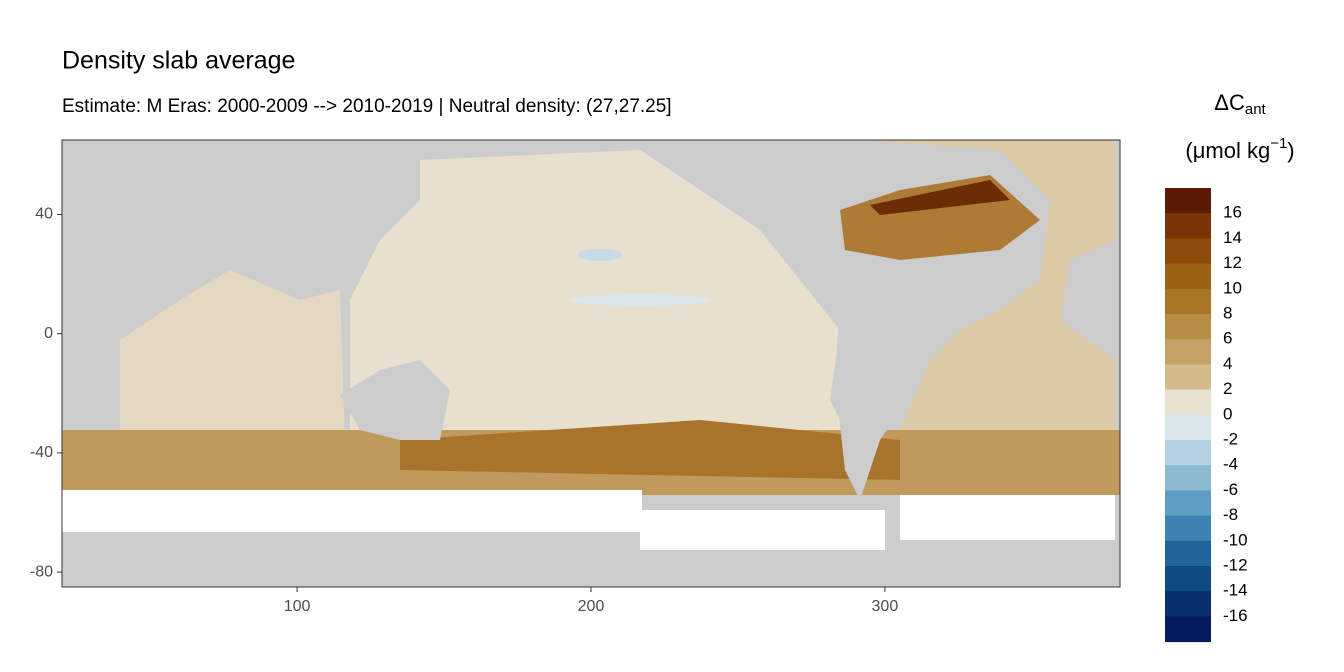 The image size is (1344, 672). Describe the element at coordinates (1227, 363) in the screenshot. I see `legend-label: 4` at that location.